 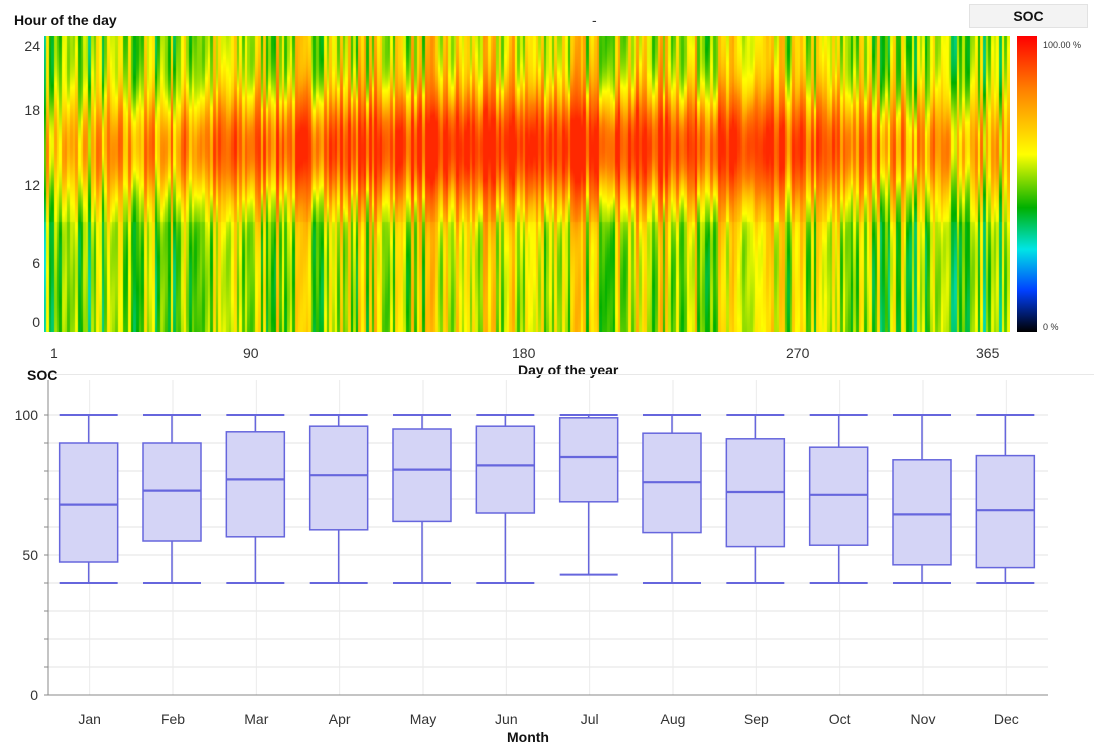 What do you see at coordinates (173, 719) in the screenshot?
I see `month-label: Feb` at bounding box center [173, 719].